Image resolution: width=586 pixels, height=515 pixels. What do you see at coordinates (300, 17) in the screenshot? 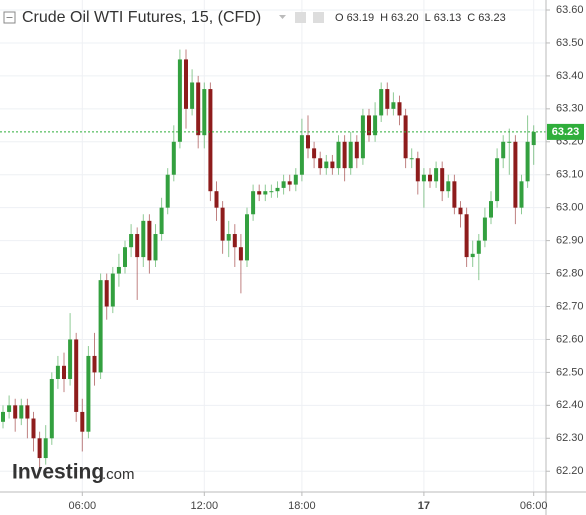
I see `settings-icon` at bounding box center [300, 17].